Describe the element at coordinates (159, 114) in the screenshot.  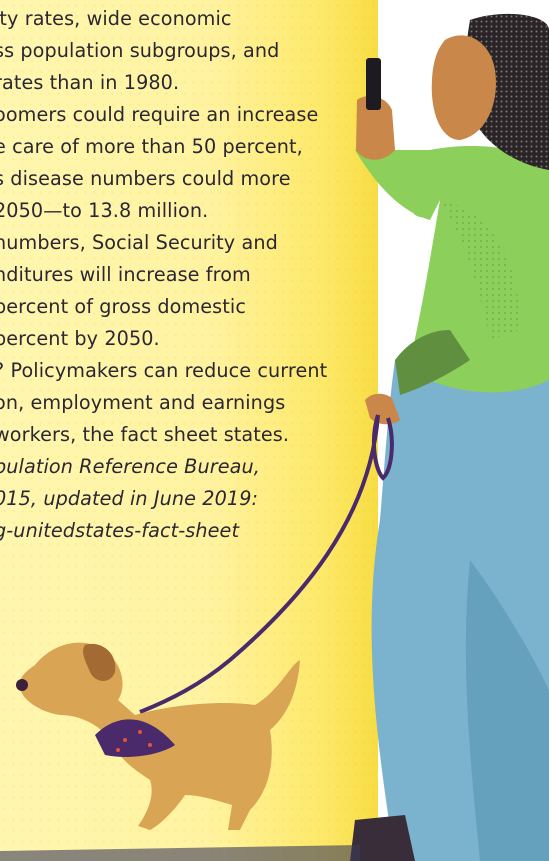
I see `text-line: oomers could require an increase` at that location.